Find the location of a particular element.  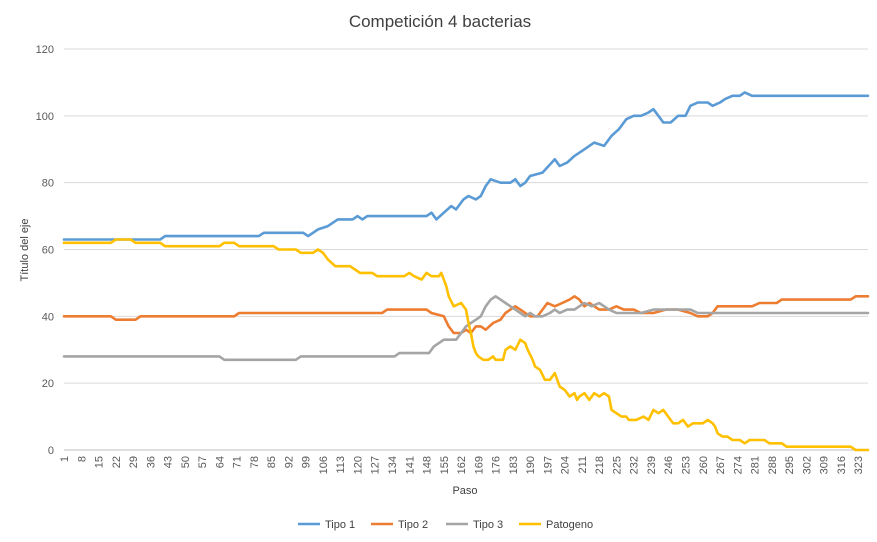

x-tick-label: 141 is located at coordinates (410, 465).